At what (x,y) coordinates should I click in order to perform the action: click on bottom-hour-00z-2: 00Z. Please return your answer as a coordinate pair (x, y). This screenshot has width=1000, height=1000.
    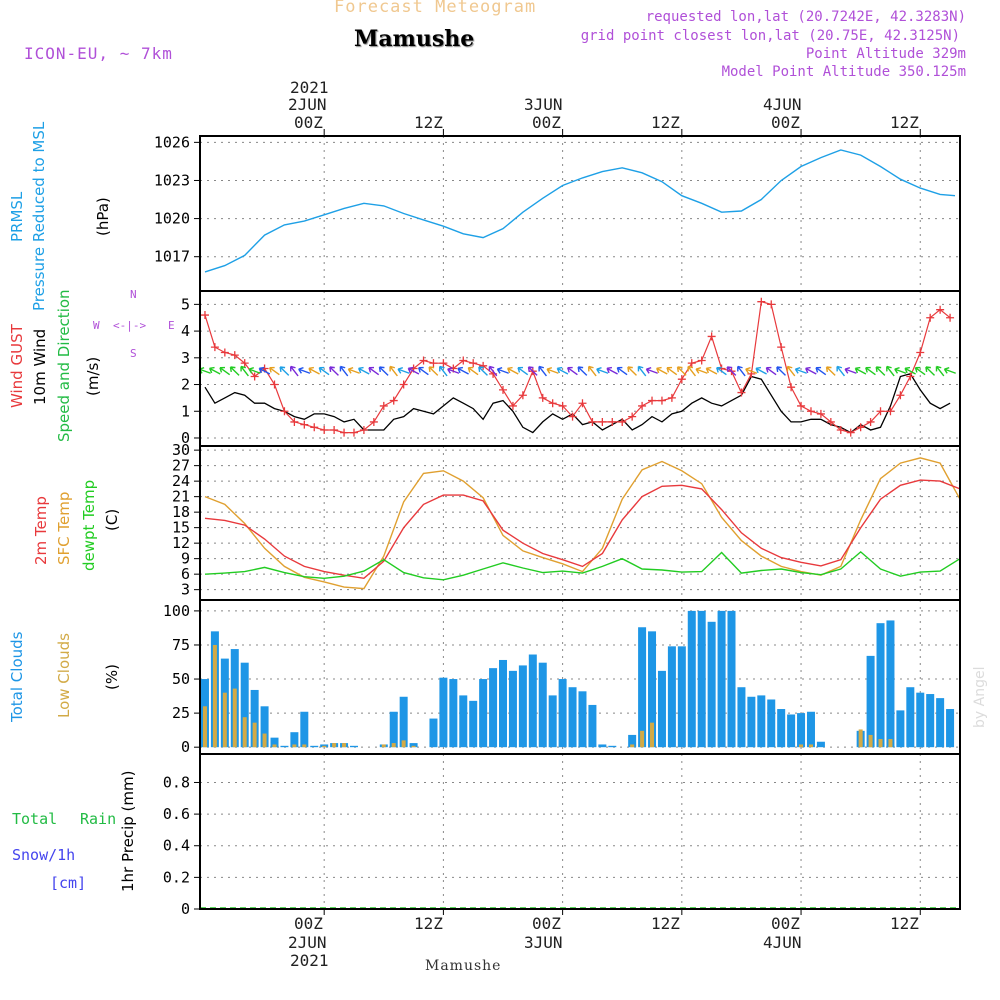
    Looking at the image, I should click on (546, 923).